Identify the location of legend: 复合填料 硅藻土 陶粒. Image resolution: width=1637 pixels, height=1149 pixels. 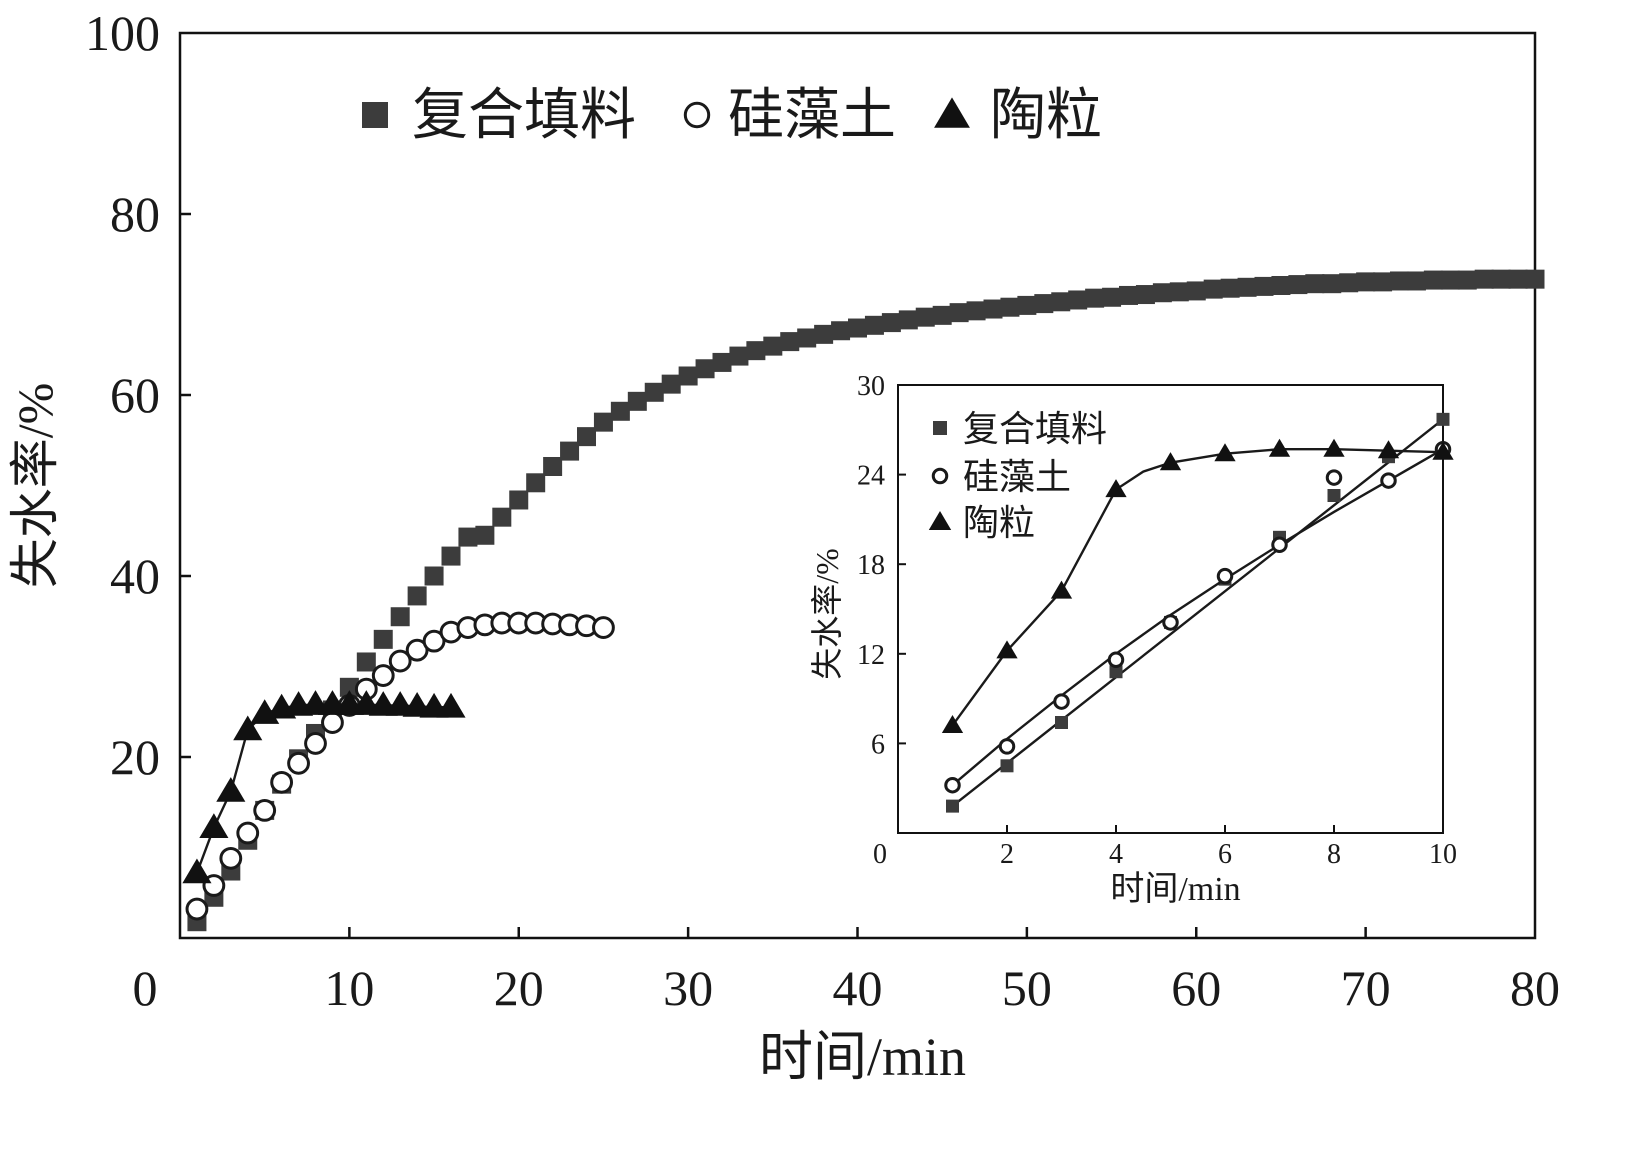
(732, 116).